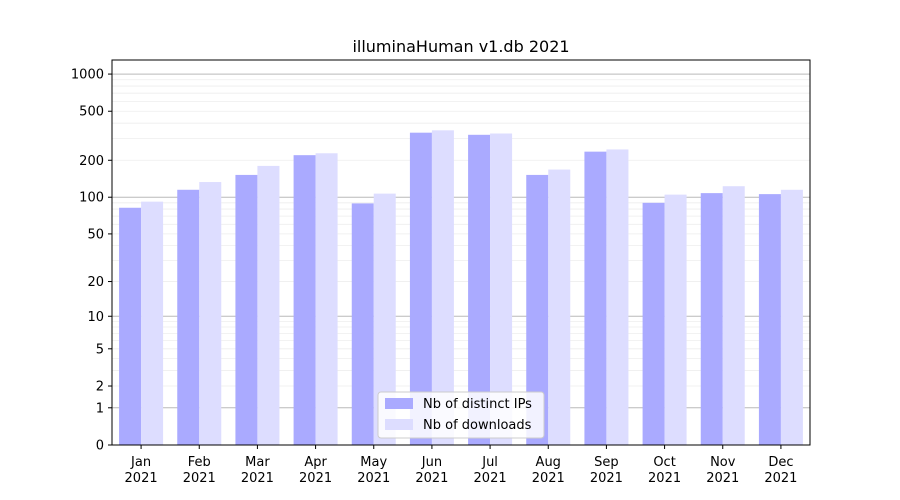  What do you see at coordinates (315, 462) in the screenshot?
I see `x-tick-label-month: Apr` at bounding box center [315, 462].